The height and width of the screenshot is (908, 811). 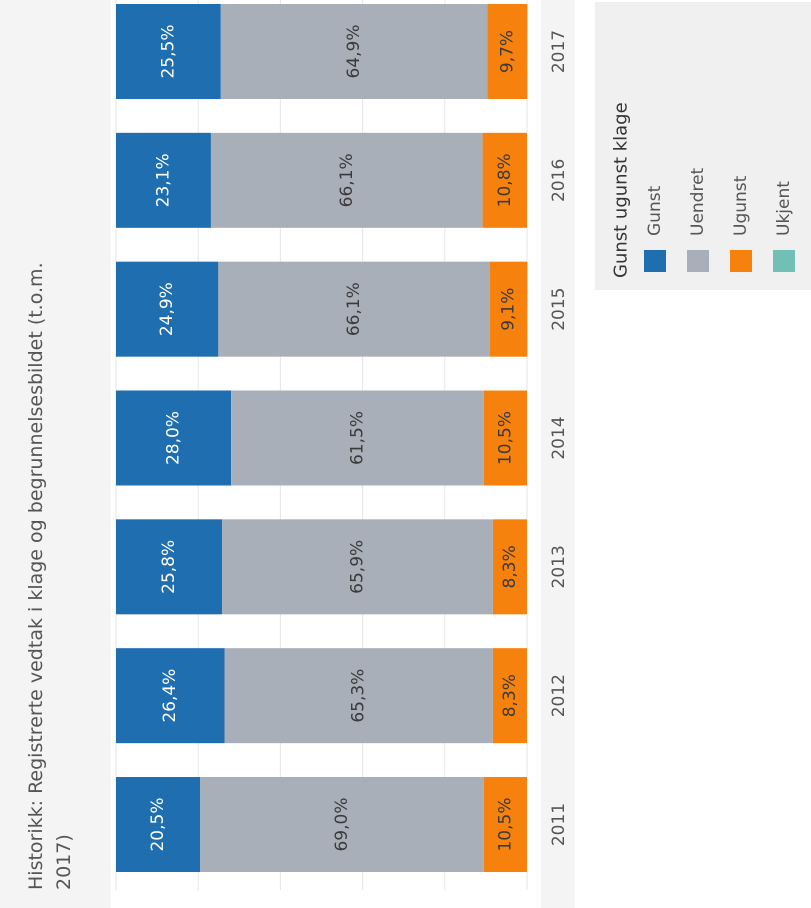 What do you see at coordinates (698, 201) in the screenshot?
I see `legend-label-uendret: Uendret` at bounding box center [698, 201].